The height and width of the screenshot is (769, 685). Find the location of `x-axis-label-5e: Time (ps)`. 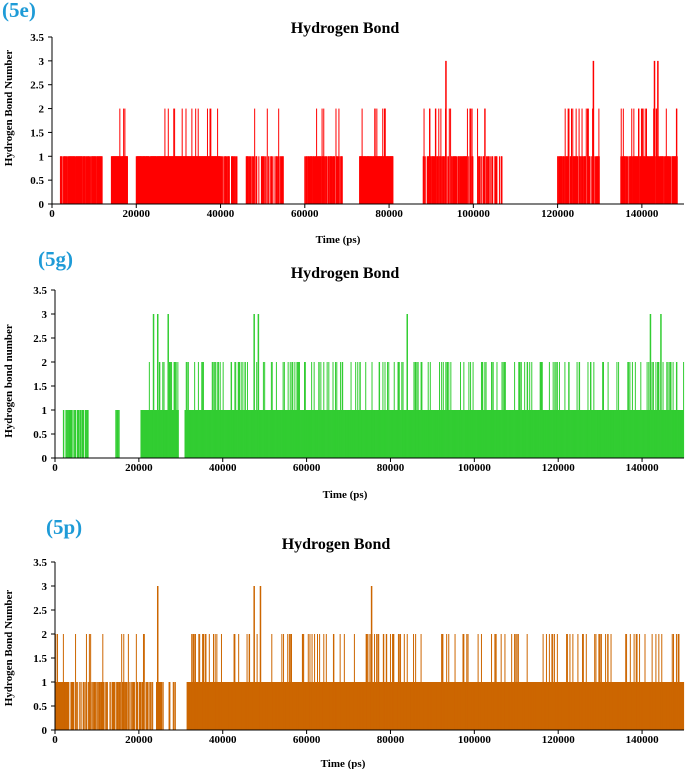

x-axis-label-5e: Time (ps) is located at coordinates (338, 240).